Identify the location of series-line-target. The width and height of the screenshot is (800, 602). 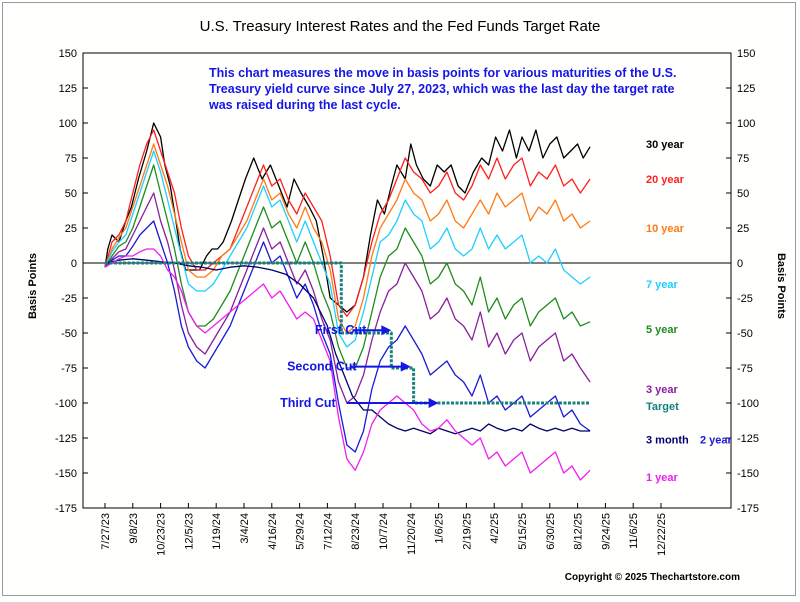
(348, 333).